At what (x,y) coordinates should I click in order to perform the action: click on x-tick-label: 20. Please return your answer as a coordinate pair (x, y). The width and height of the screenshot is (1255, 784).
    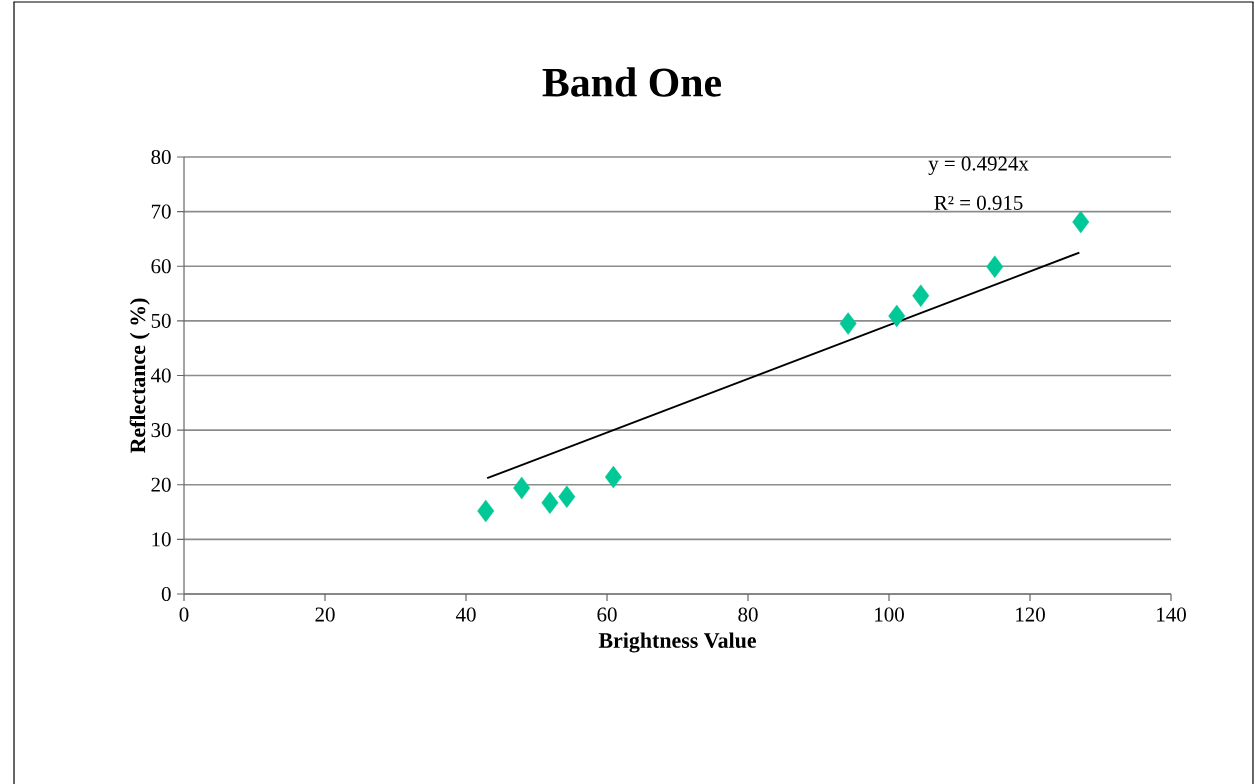
    Looking at the image, I should click on (325, 614).